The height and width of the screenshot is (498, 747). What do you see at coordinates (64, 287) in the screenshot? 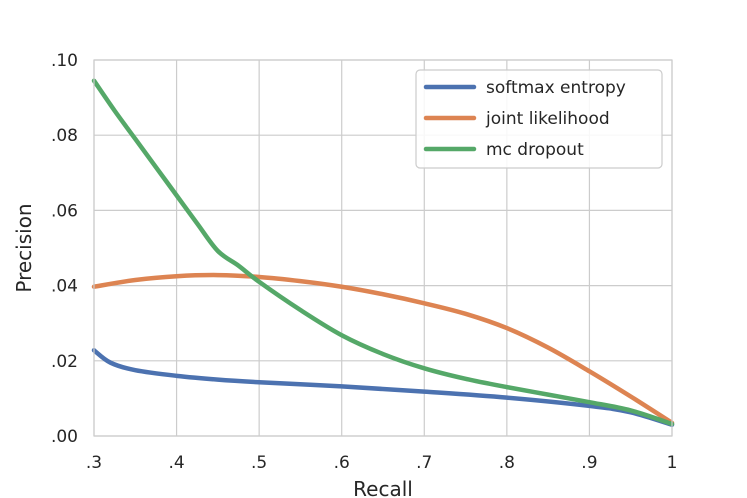
I see `y-tick-label: .04` at bounding box center [64, 287].